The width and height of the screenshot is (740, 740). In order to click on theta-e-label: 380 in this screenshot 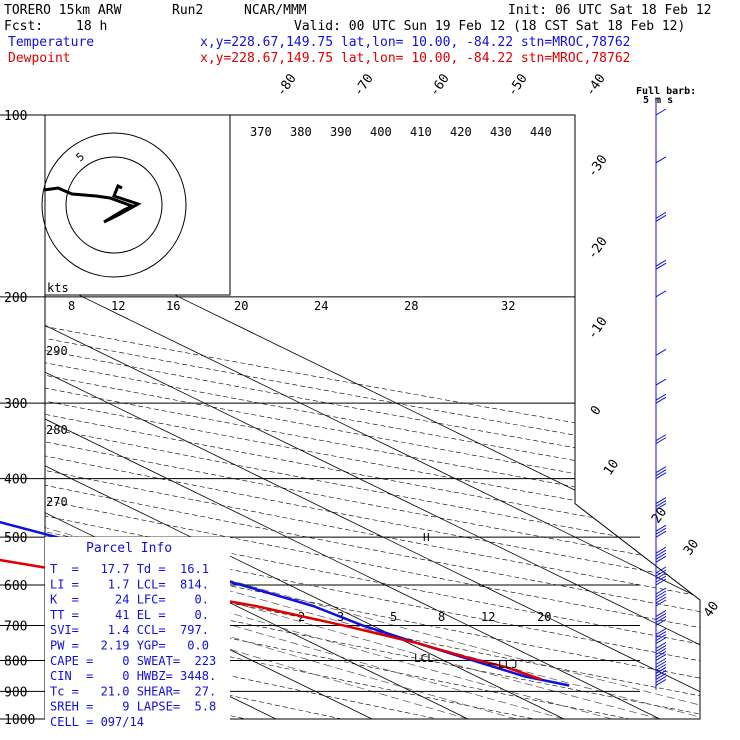, I will do `click(301, 132)`.